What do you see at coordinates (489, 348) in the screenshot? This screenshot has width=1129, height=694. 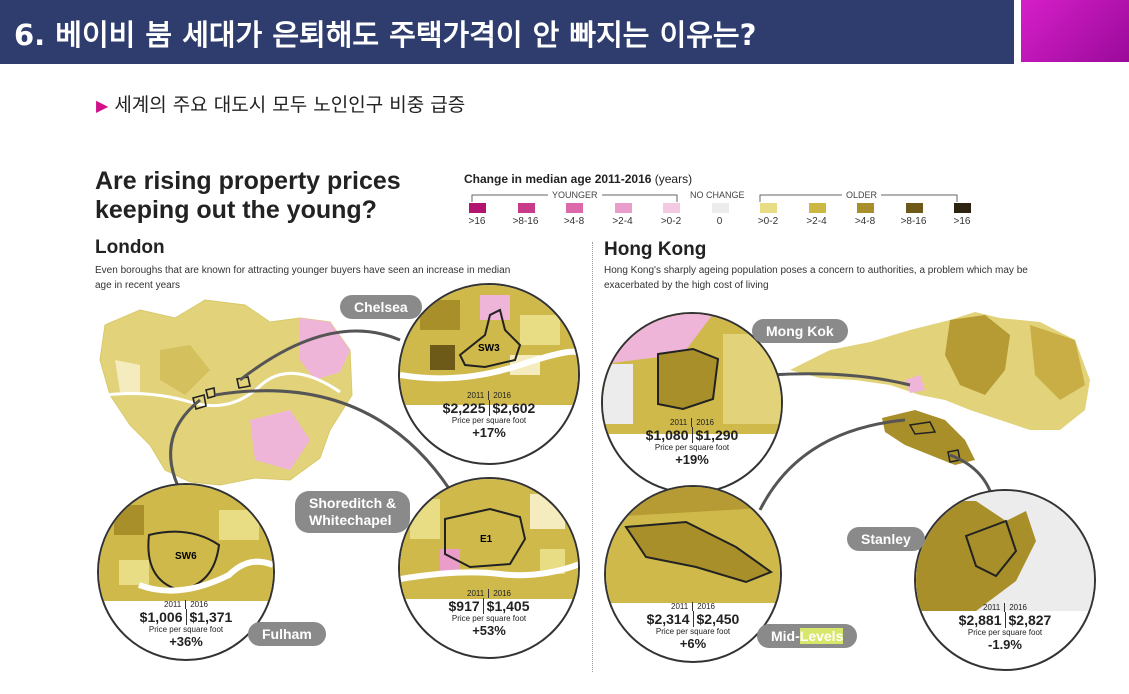 I see `chelsea-code: SW3` at bounding box center [489, 348].